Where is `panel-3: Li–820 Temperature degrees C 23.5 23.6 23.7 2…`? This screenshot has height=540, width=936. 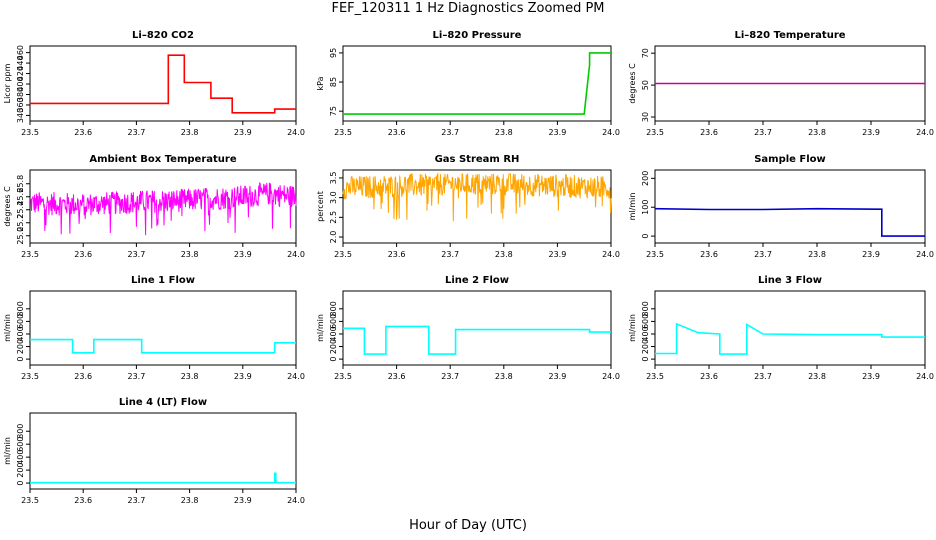
panel-3: Li–820 Temperature degrees C 23.5 23.6 23.7 2… is located at coordinates (781, 83).